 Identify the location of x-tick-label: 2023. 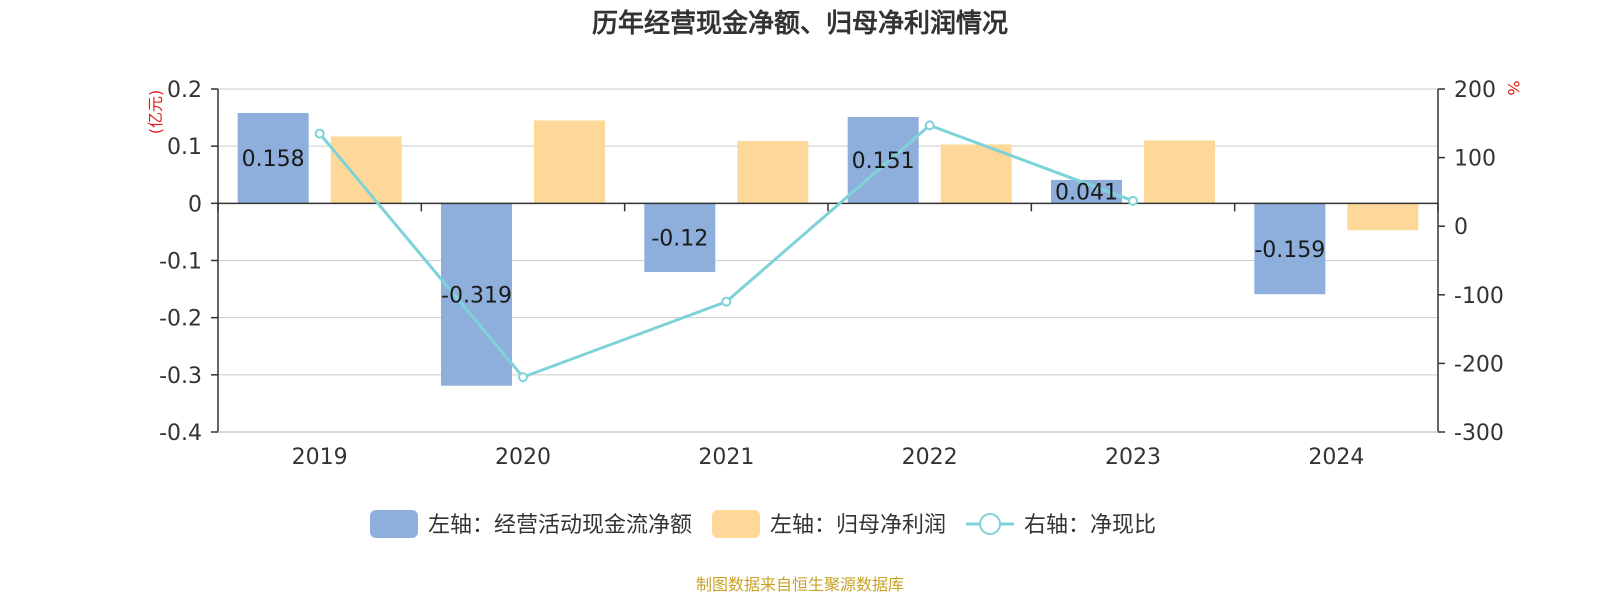
(1133, 457).